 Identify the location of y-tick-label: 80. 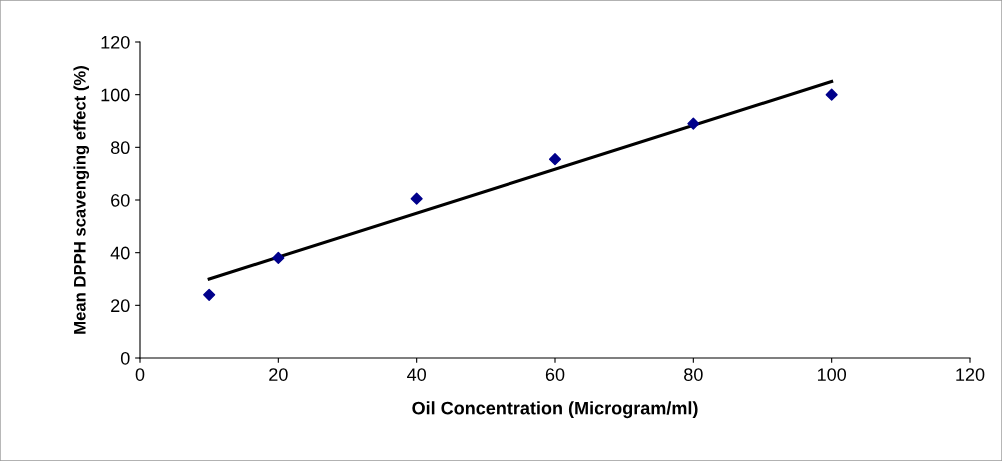
(120, 148).